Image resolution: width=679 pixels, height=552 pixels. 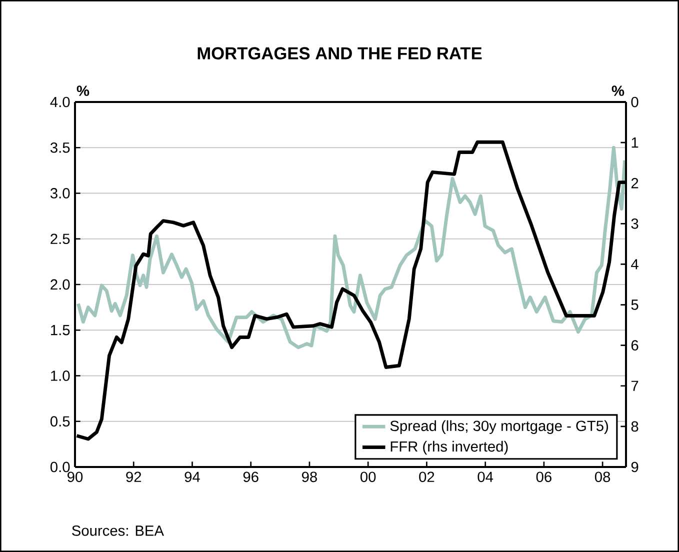 I want to click on legend-label: FFR (rhs inverted), so click(x=449, y=447).